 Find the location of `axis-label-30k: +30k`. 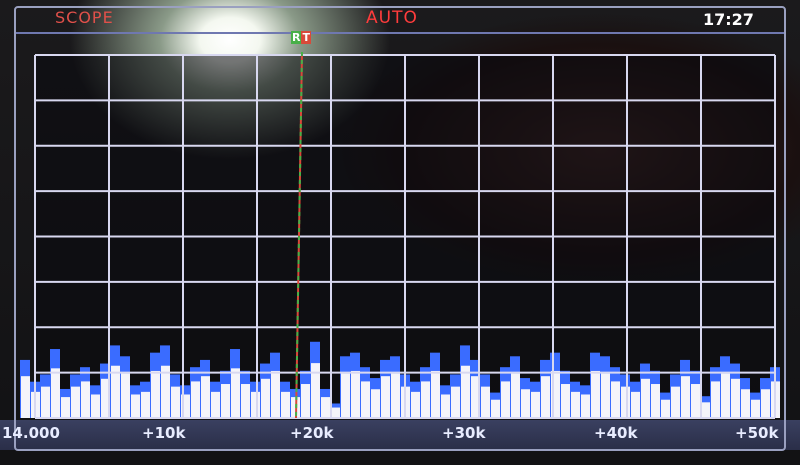

axis-label-30k: +30k is located at coordinates (464, 433).